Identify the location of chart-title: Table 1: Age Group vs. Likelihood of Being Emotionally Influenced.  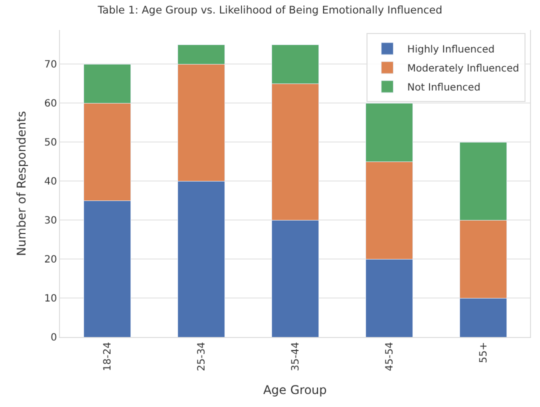
(269, 10).